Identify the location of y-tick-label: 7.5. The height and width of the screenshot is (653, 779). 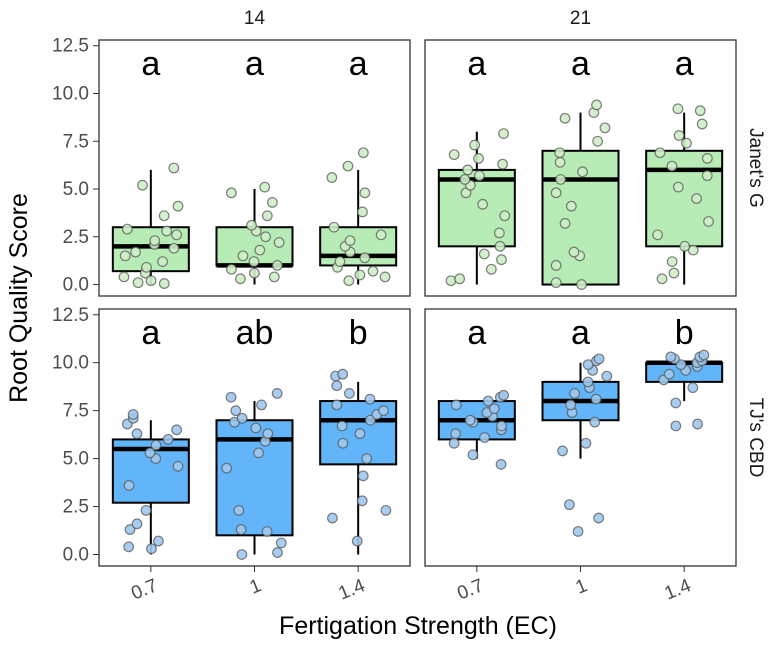
(76, 141).